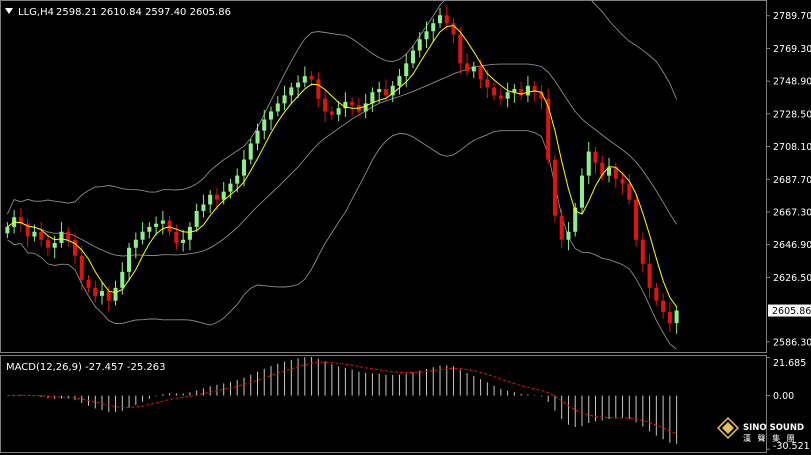 The height and width of the screenshot is (455, 811). What do you see at coordinates (792, 342) in the screenshot?
I see `price-tick-label: 2586.30` at bounding box center [792, 342].